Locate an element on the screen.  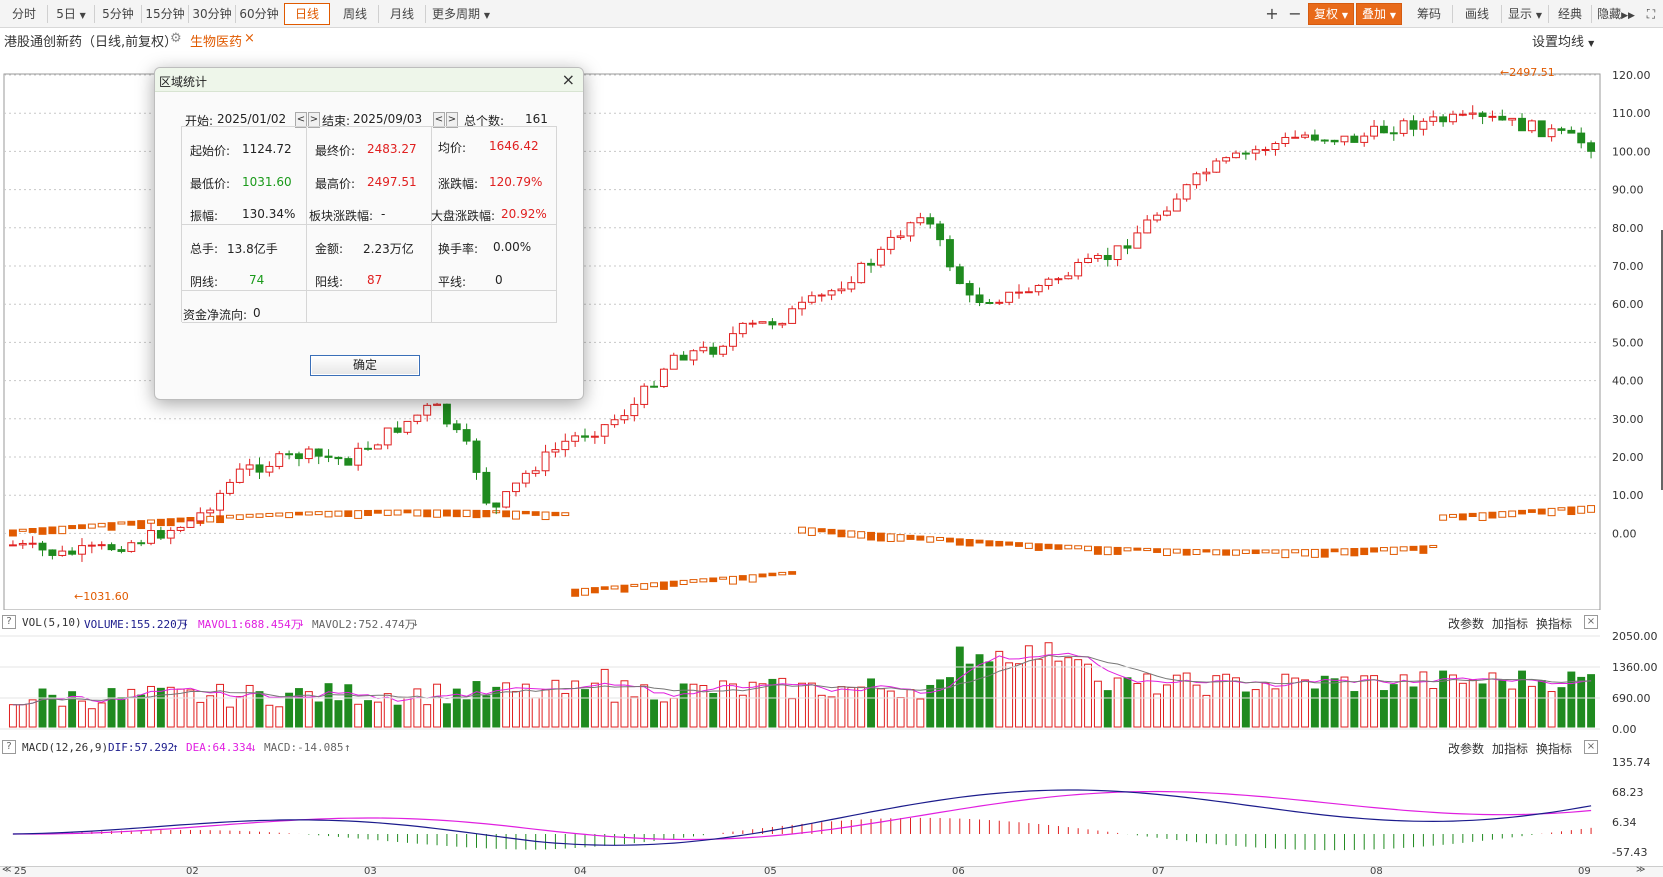
adjust-price-dropdown: 复权 ▼ is located at coordinates (1331, 14).